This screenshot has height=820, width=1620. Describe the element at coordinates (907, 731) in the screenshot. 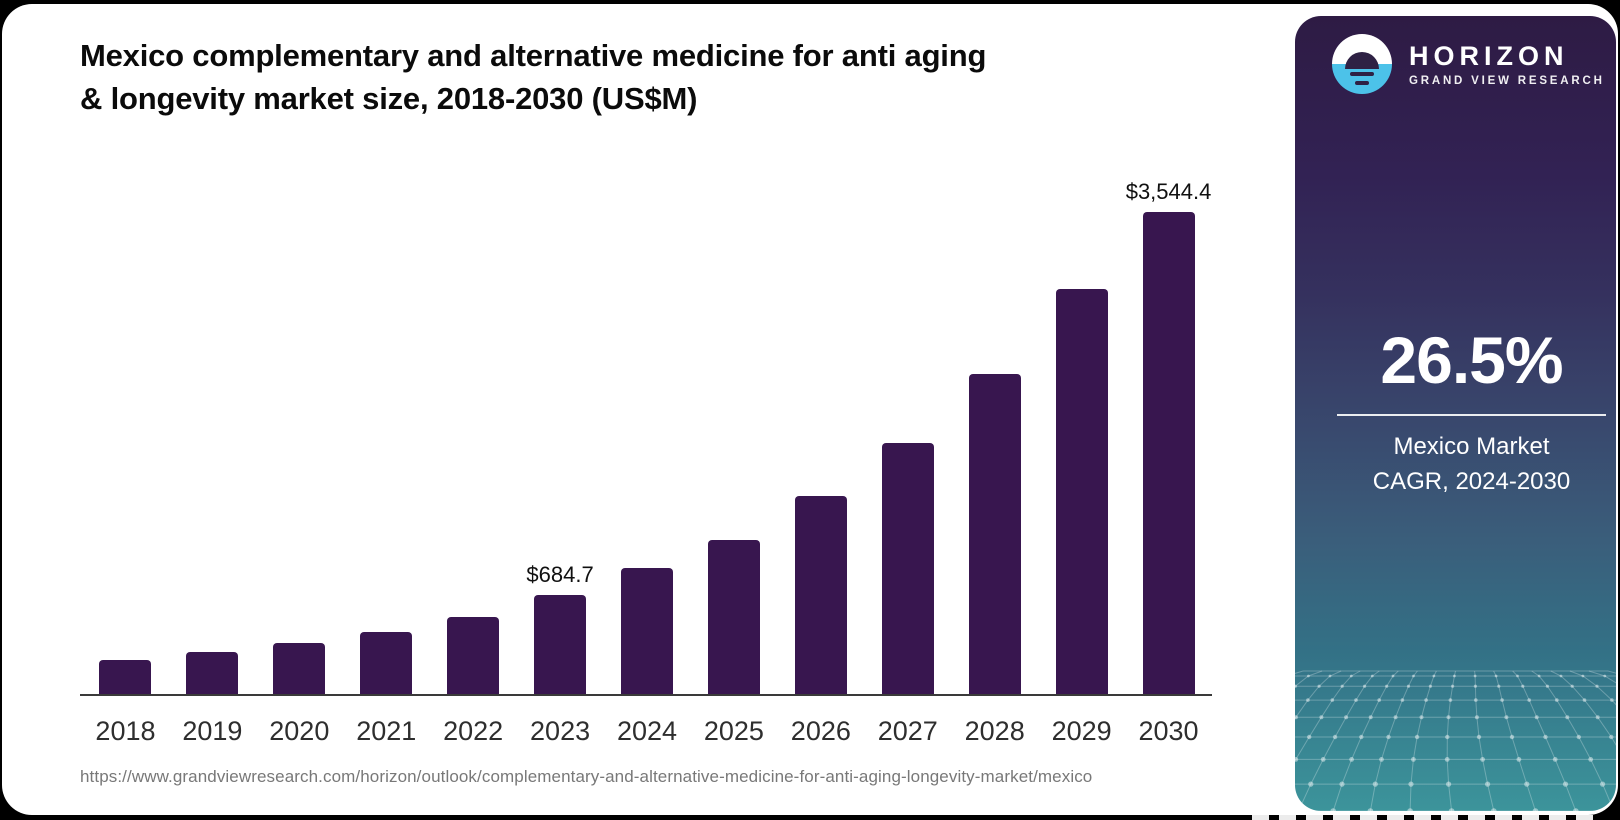

I see `x-axis-label-2027: 2027` at that location.